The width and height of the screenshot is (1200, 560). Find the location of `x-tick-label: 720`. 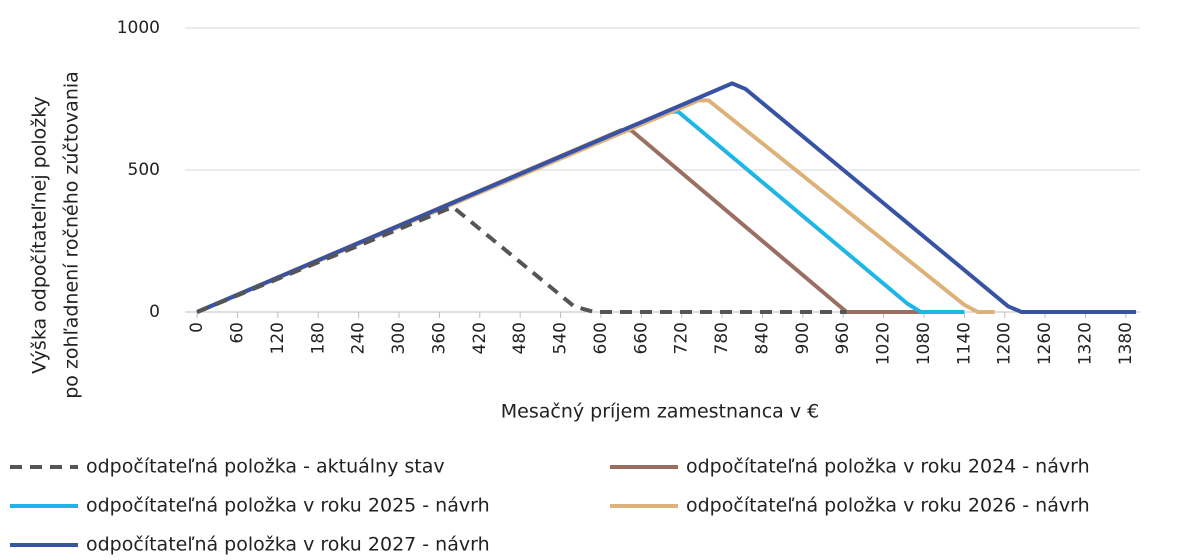

x-tick-label: 720 is located at coordinates (682, 338).